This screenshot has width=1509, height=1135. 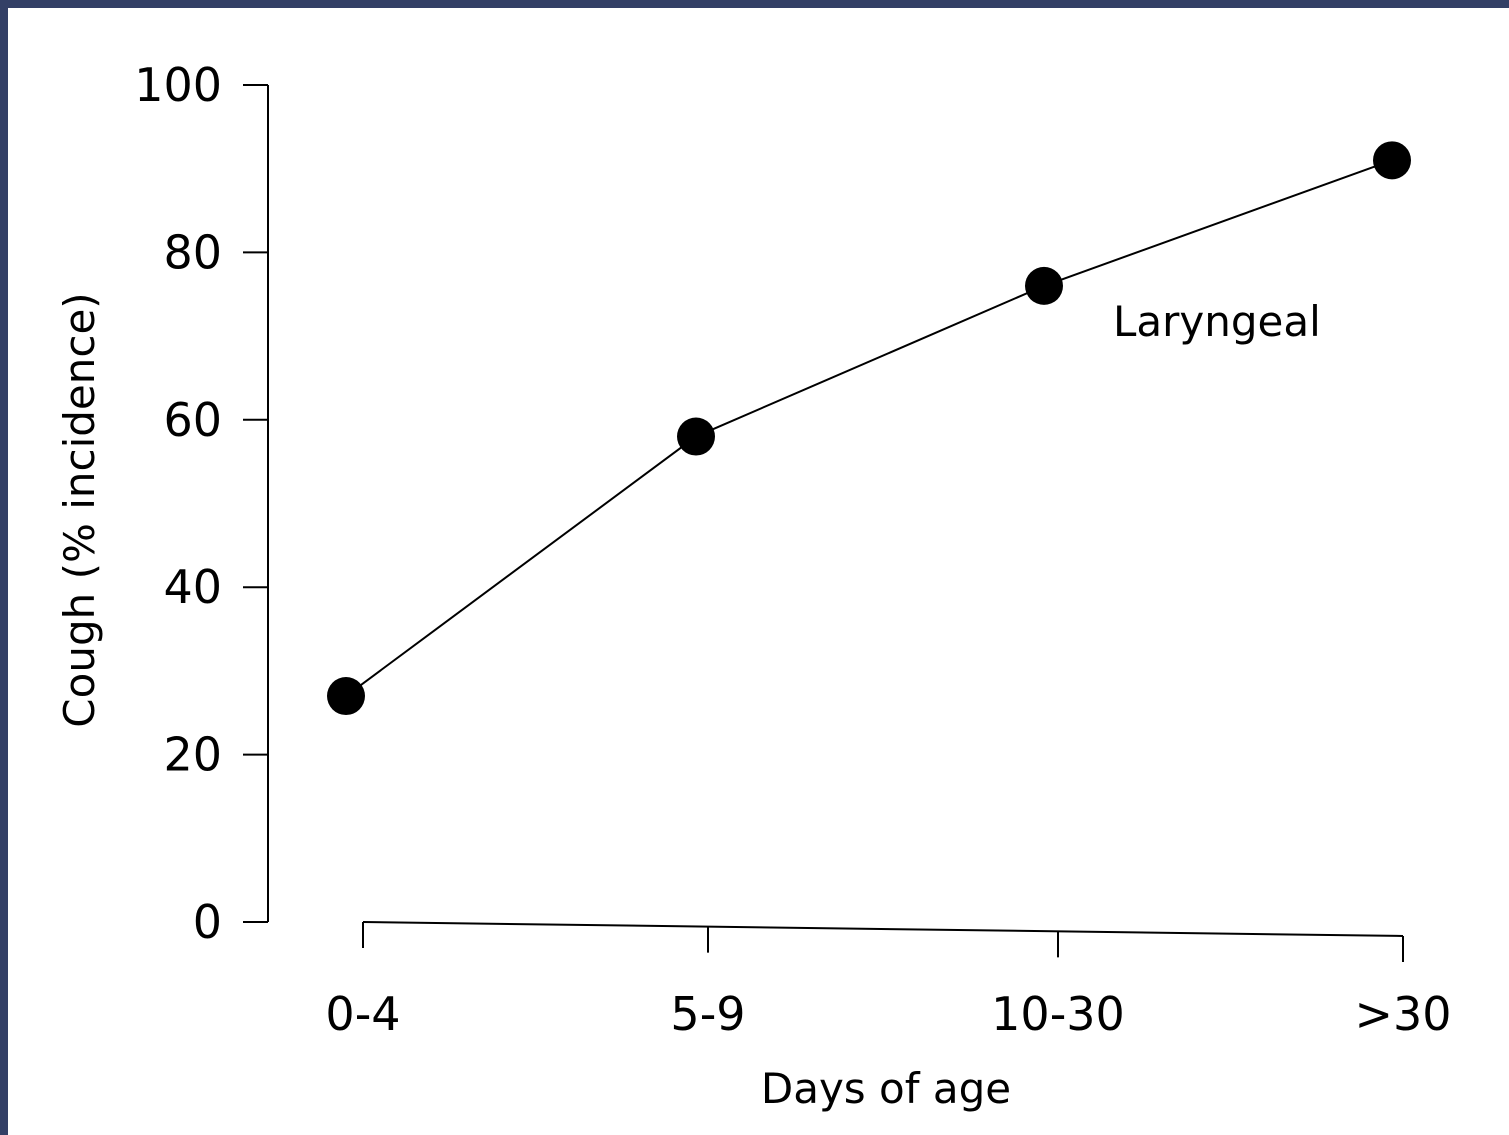 I want to click on y-tick-label: 0, so click(x=207, y=922).